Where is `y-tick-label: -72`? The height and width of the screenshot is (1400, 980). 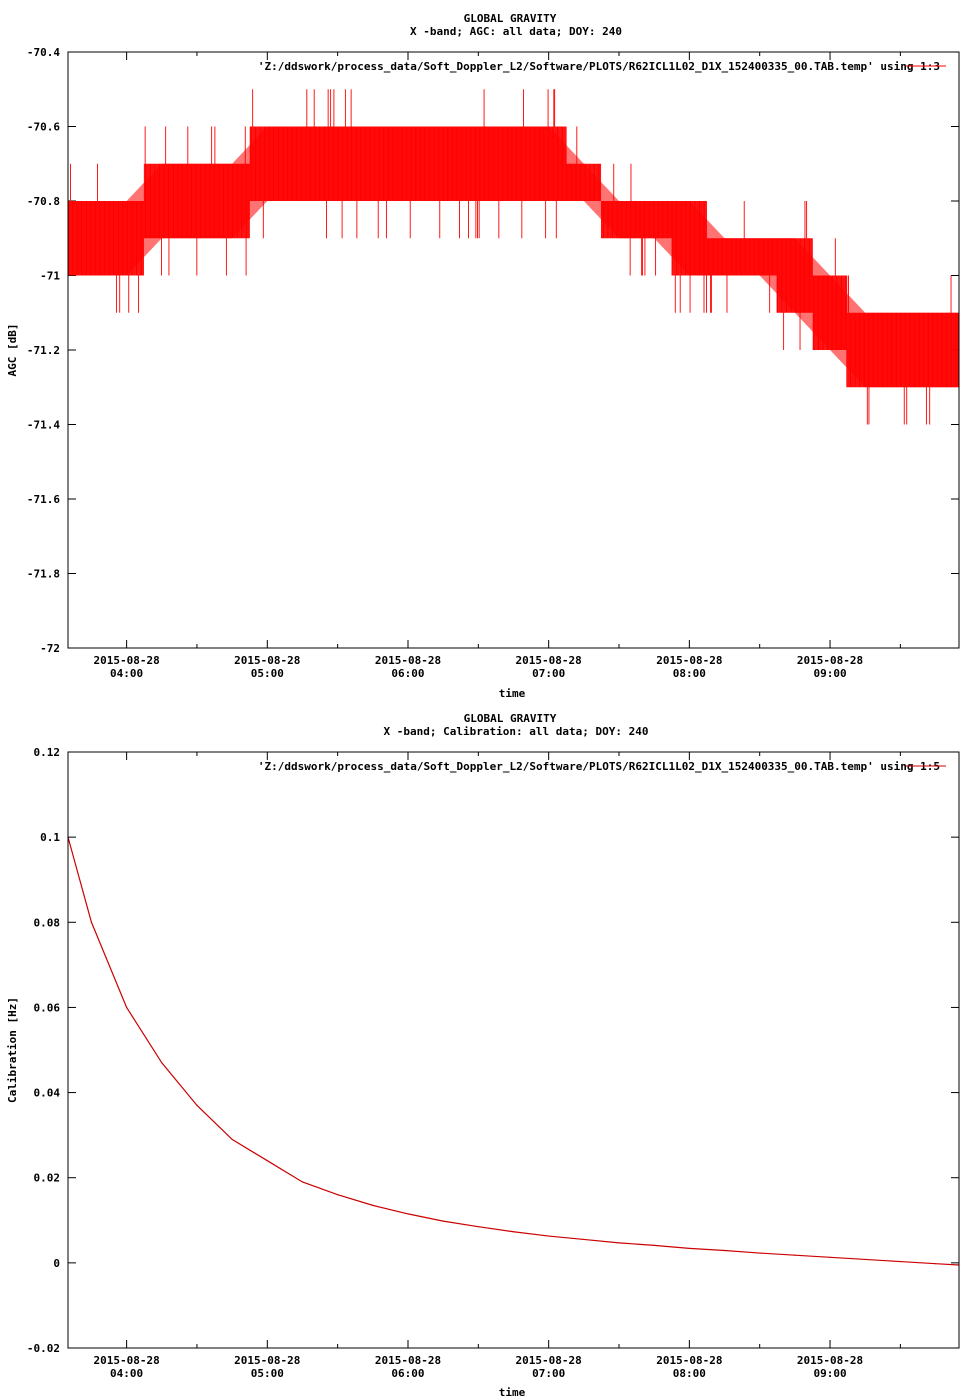
y-tick-label: -72 is located at coordinates (50, 648).